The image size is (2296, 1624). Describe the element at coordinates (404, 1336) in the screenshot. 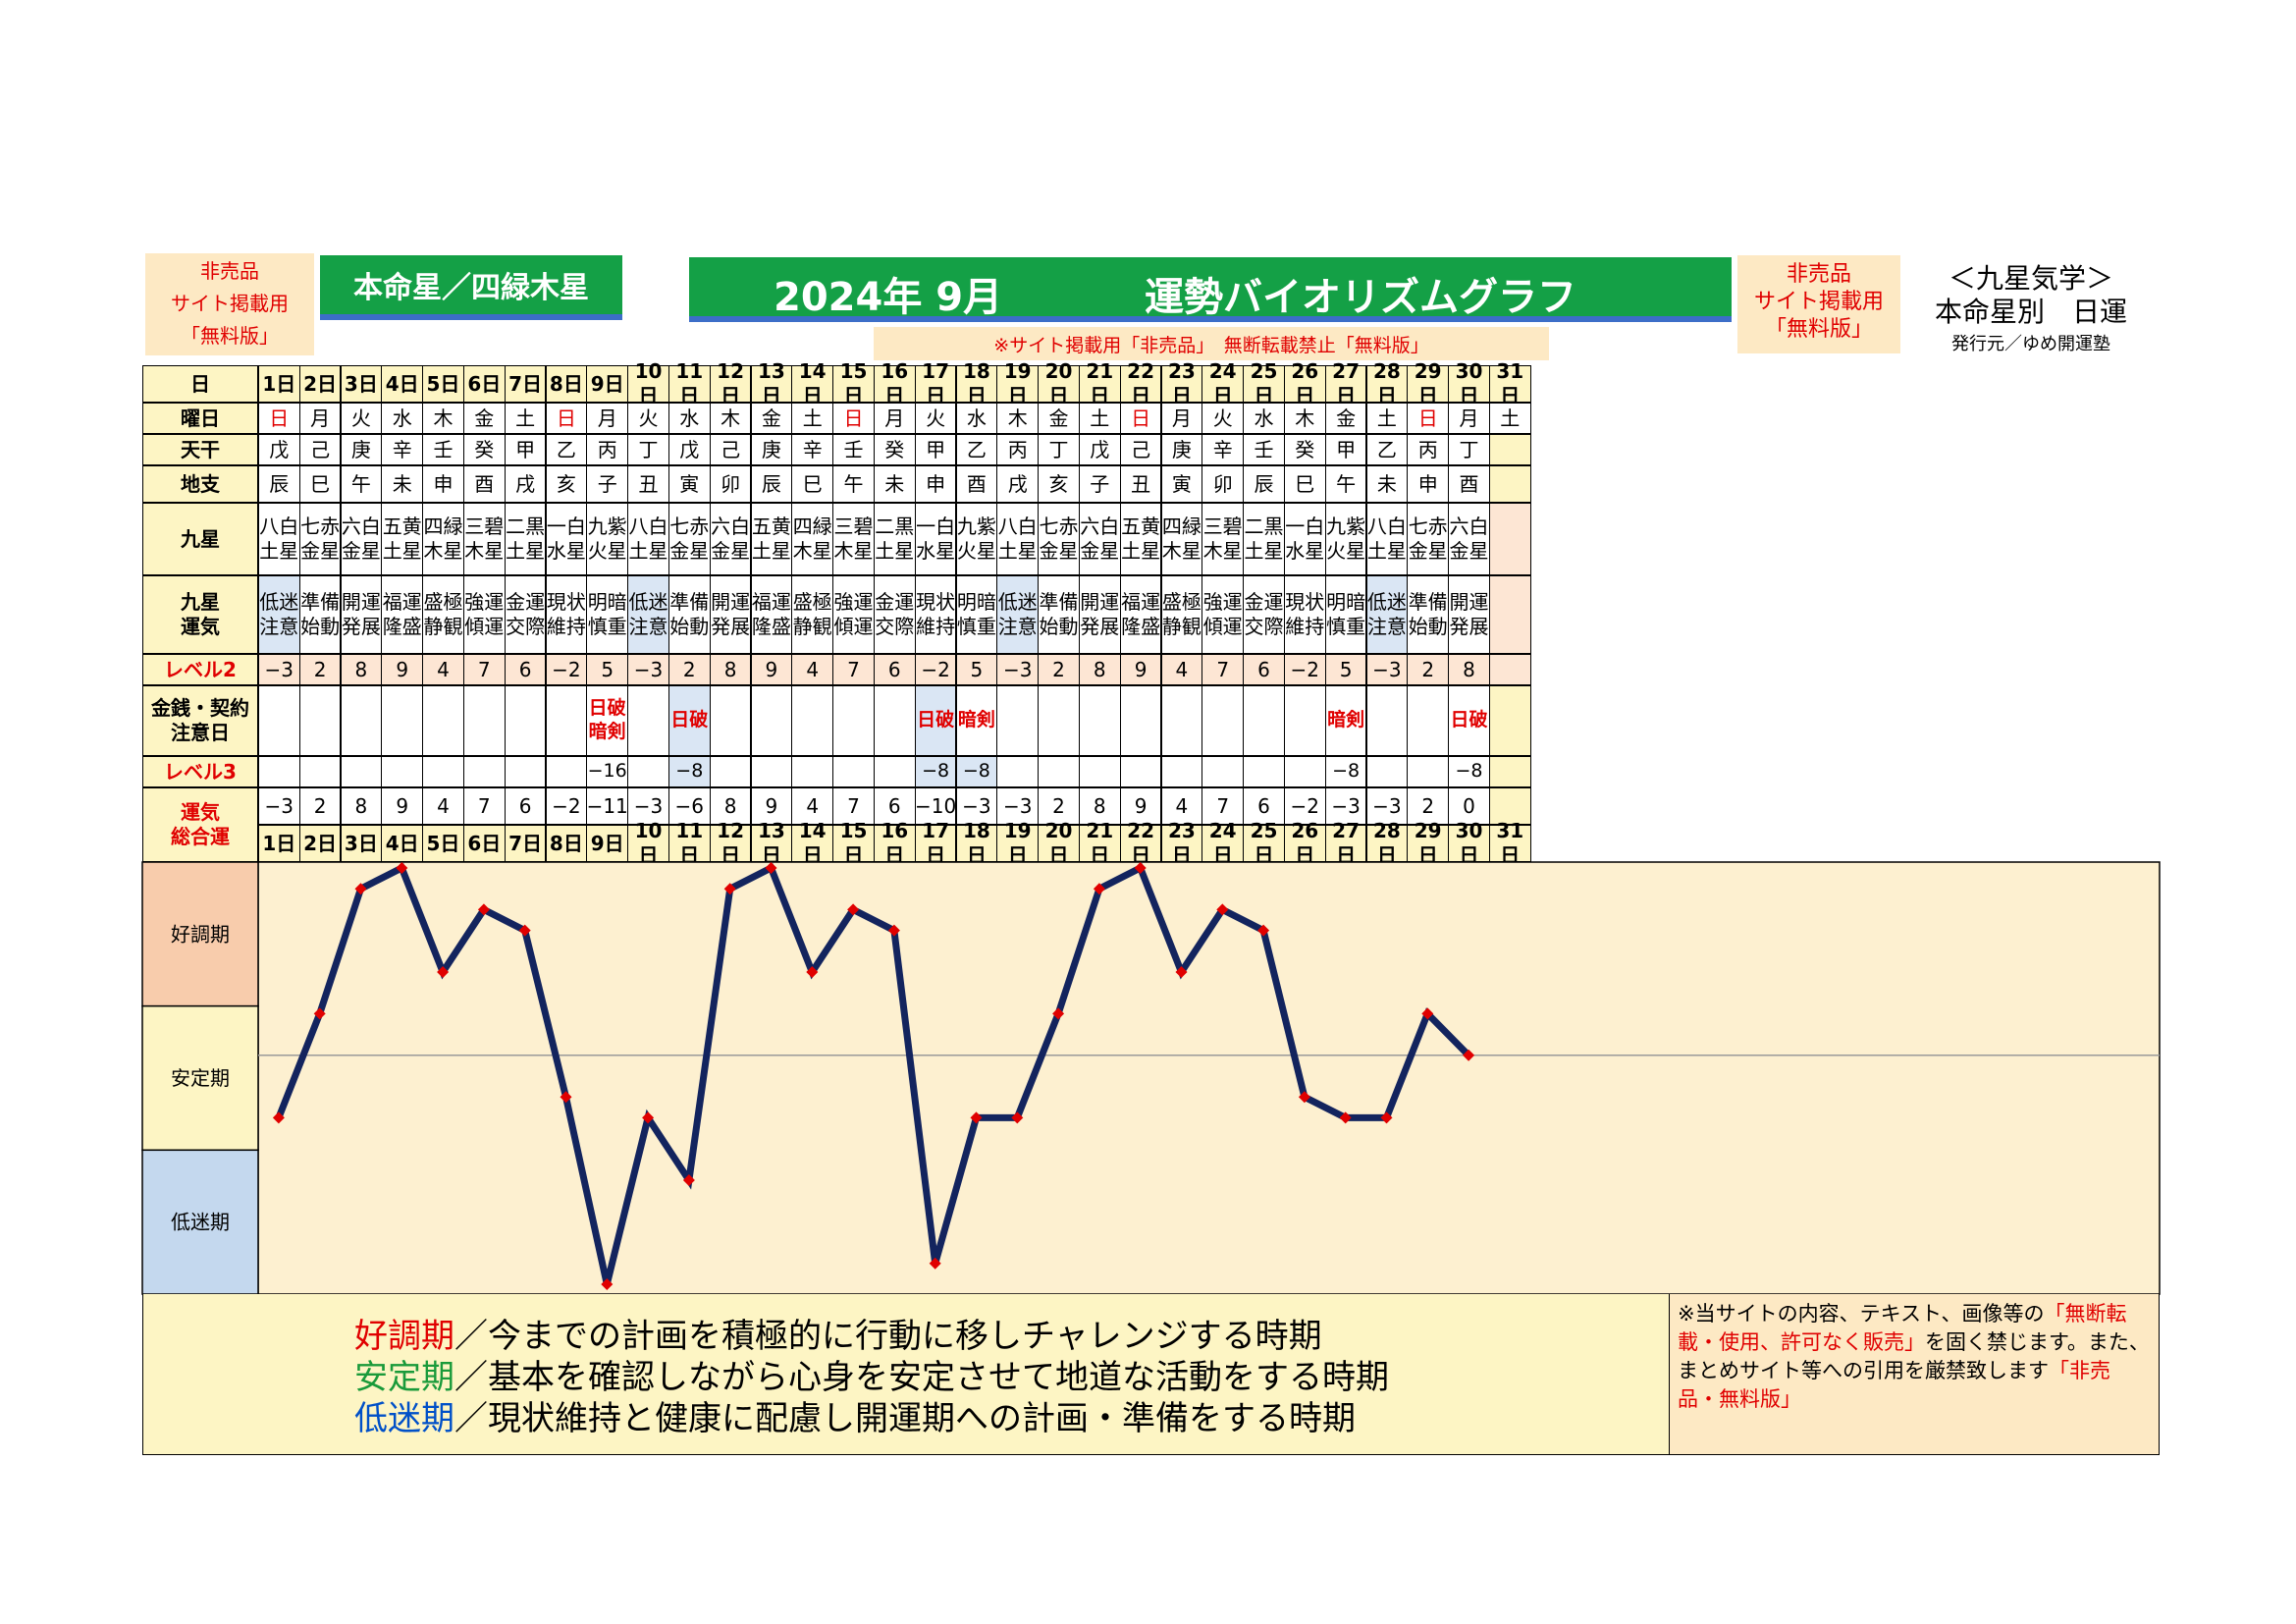

I see `legend-term-good: 好調期` at that location.